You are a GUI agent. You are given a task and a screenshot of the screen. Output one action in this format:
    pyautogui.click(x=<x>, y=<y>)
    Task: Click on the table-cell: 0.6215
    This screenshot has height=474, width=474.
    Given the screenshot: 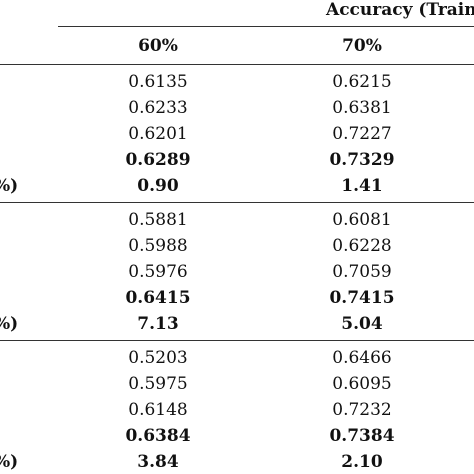 What is the action you would take?
    pyautogui.click(x=362, y=82)
    